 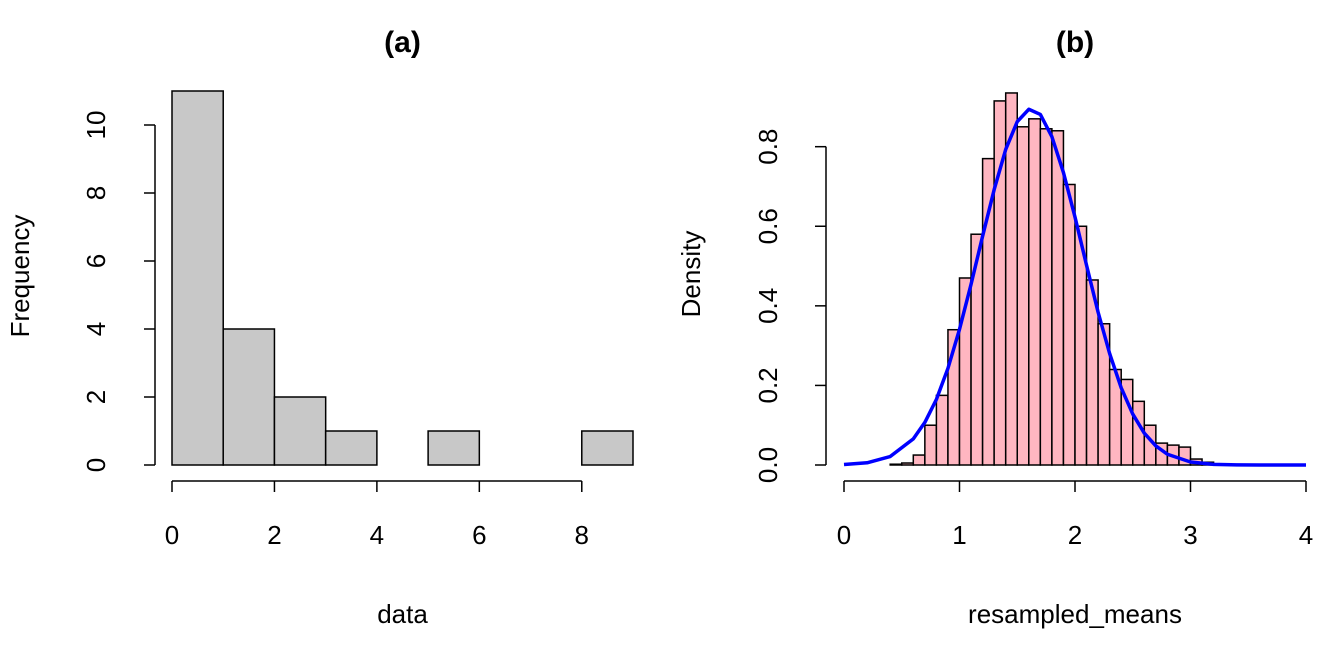 What do you see at coordinates (959, 535) in the screenshot?
I see `x-tick-label: 1` at bounding box center [959, 535].